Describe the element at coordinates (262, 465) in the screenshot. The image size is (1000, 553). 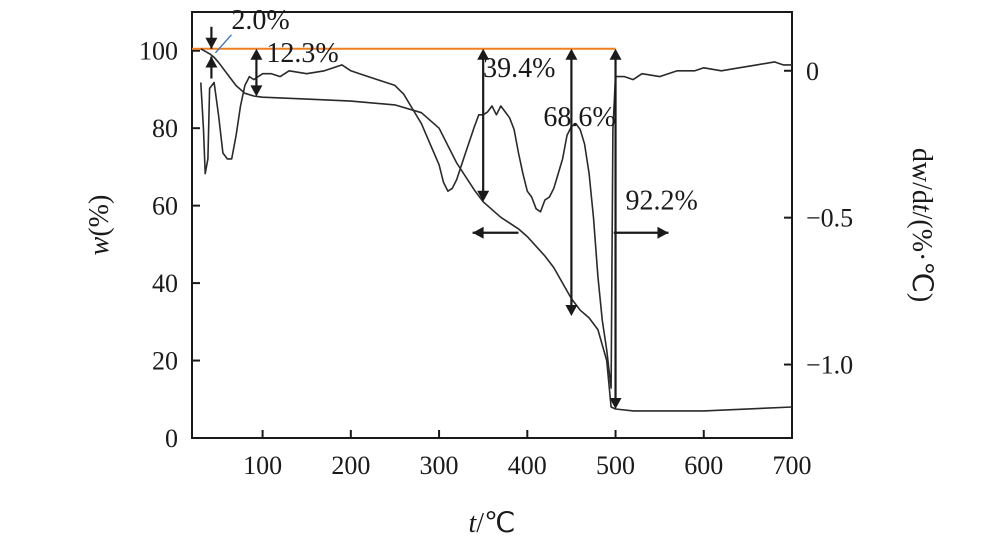
I see `x-tick-label: 100` at that location.